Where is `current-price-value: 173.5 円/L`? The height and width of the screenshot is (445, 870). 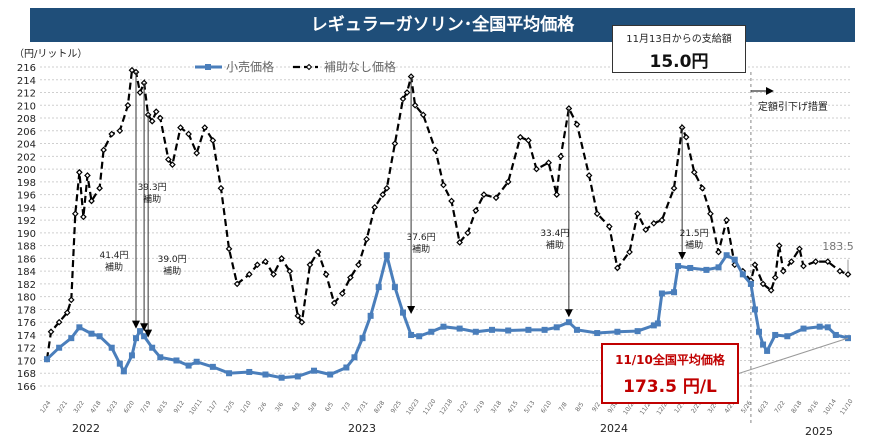
current-price-value: 173.5 円/L is located at coordinates (670, 387).